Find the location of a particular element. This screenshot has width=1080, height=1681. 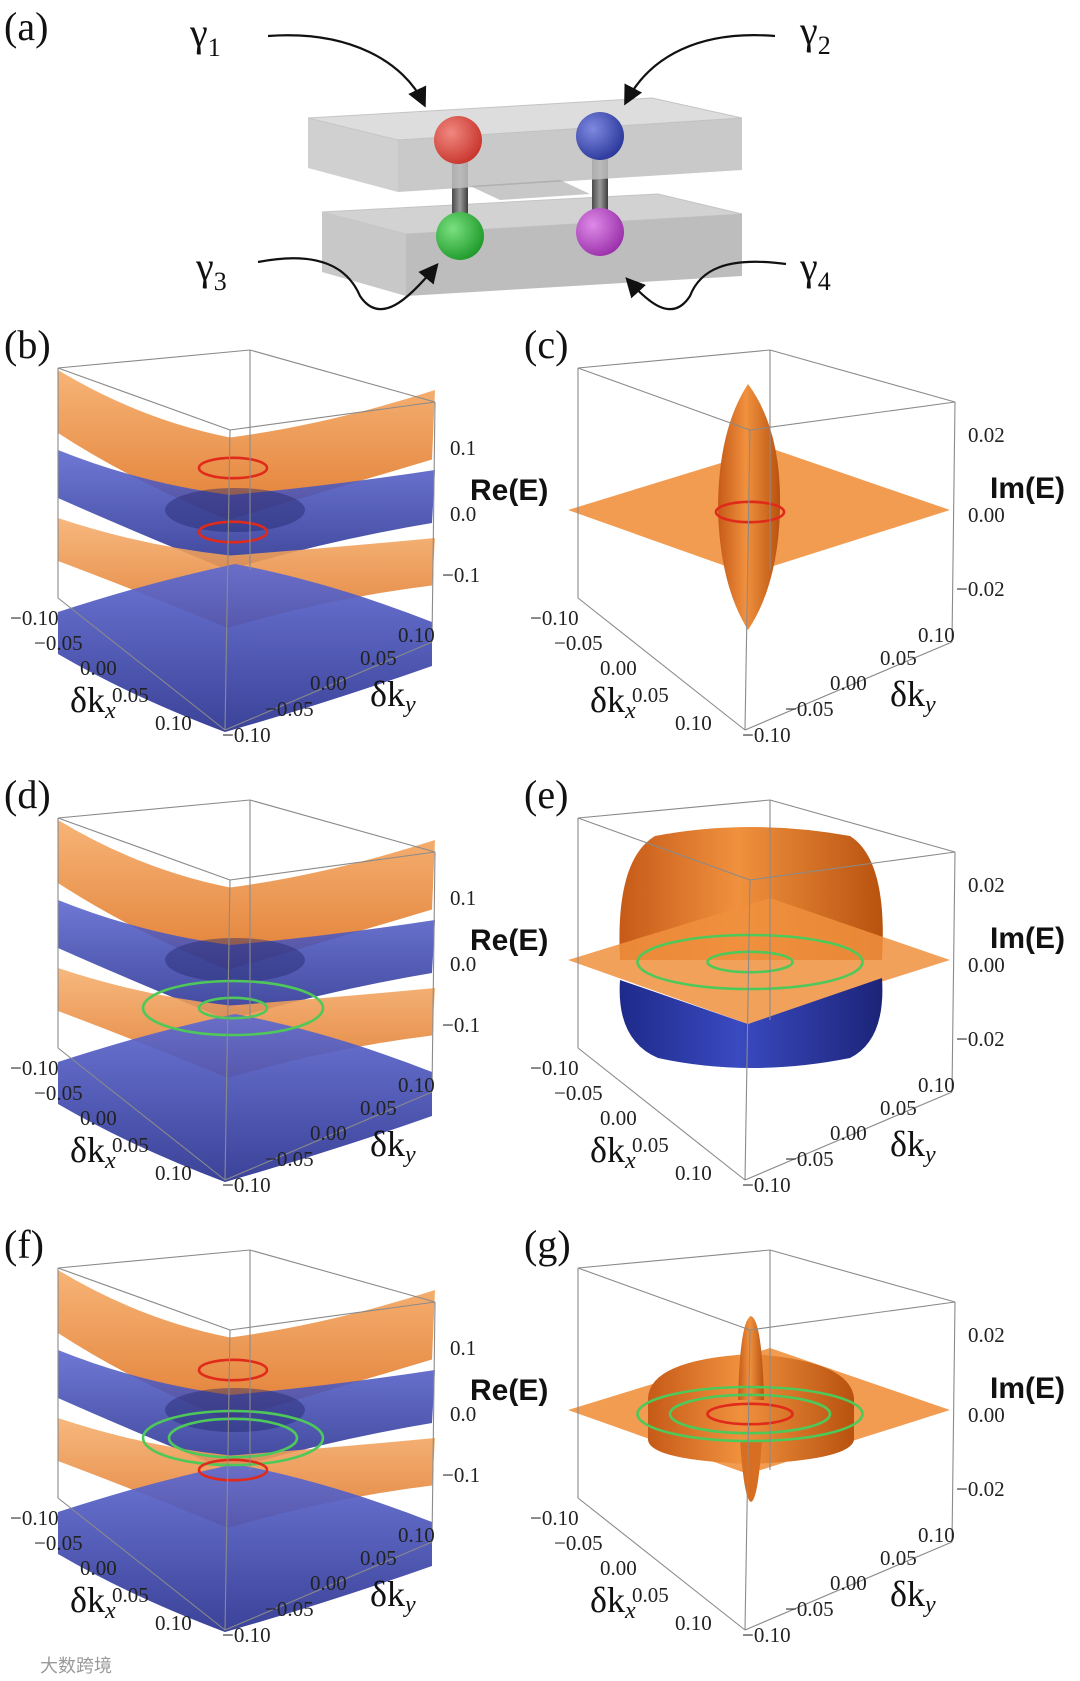

panel-a: (a) γ1 γ2 γ3 γ4 is located at coordinates (417, 157).